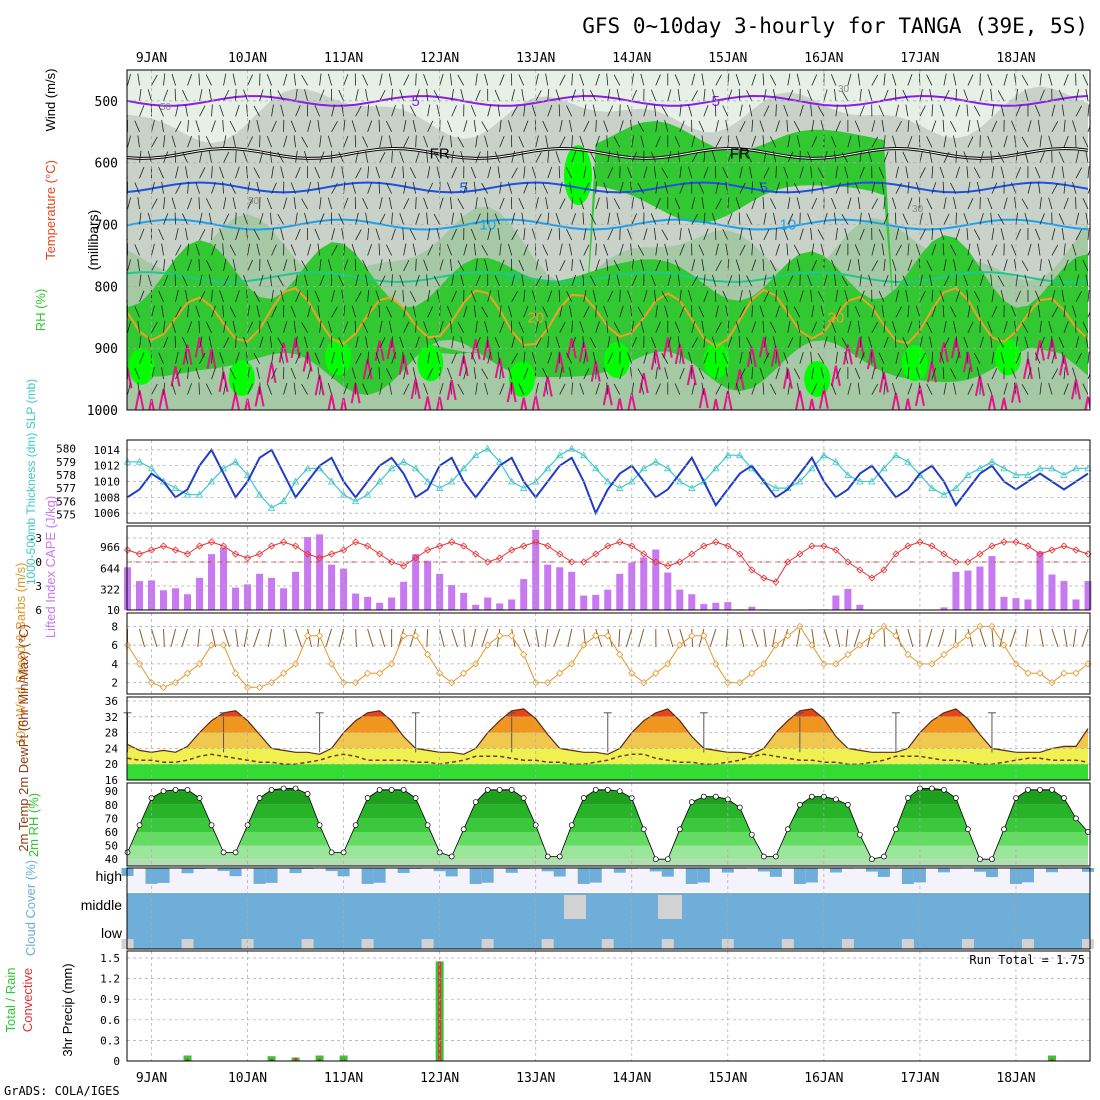 This screenshot has height=1100, width=1100. What do you see at coordinates (106, 349) in the screenshot?
I see `pressure-tick: 900` at bounding box center [106, 349].